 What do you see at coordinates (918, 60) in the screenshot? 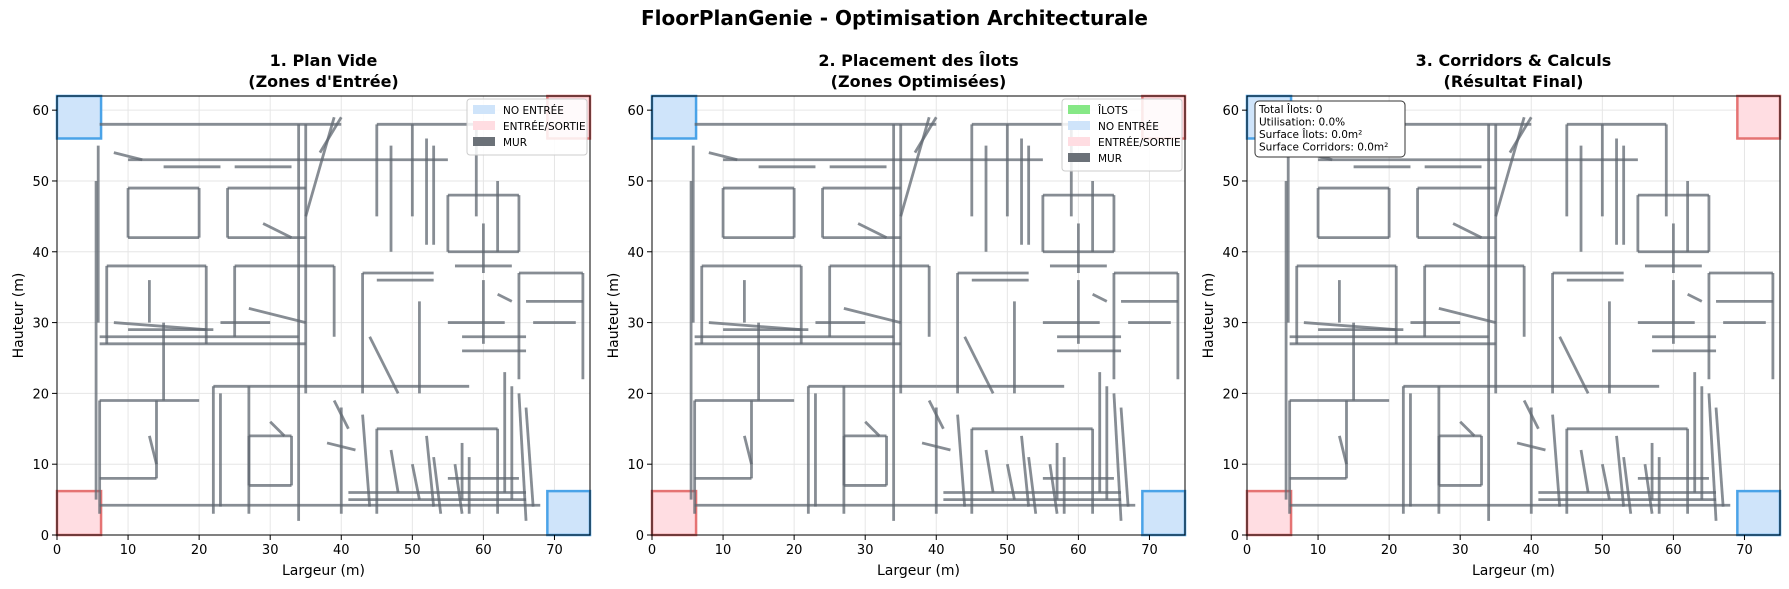
I see `panel-title: 2. Placement des Îlots` at bounding box center [918, 60].